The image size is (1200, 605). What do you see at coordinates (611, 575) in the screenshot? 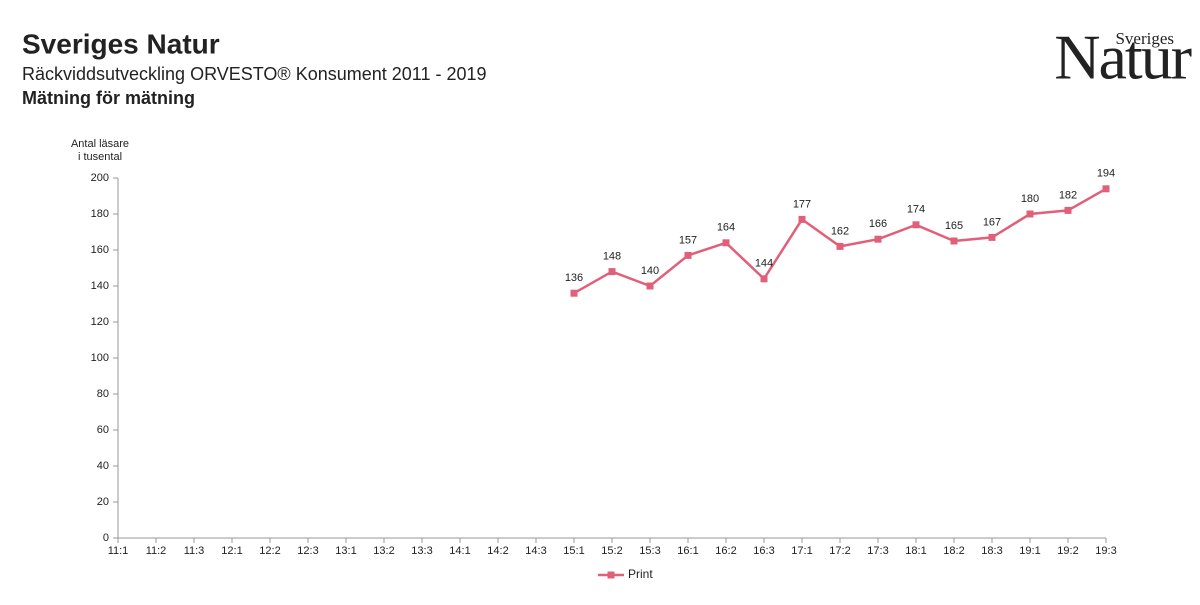
I see `legend-marker` at bounding box center [611, 575].